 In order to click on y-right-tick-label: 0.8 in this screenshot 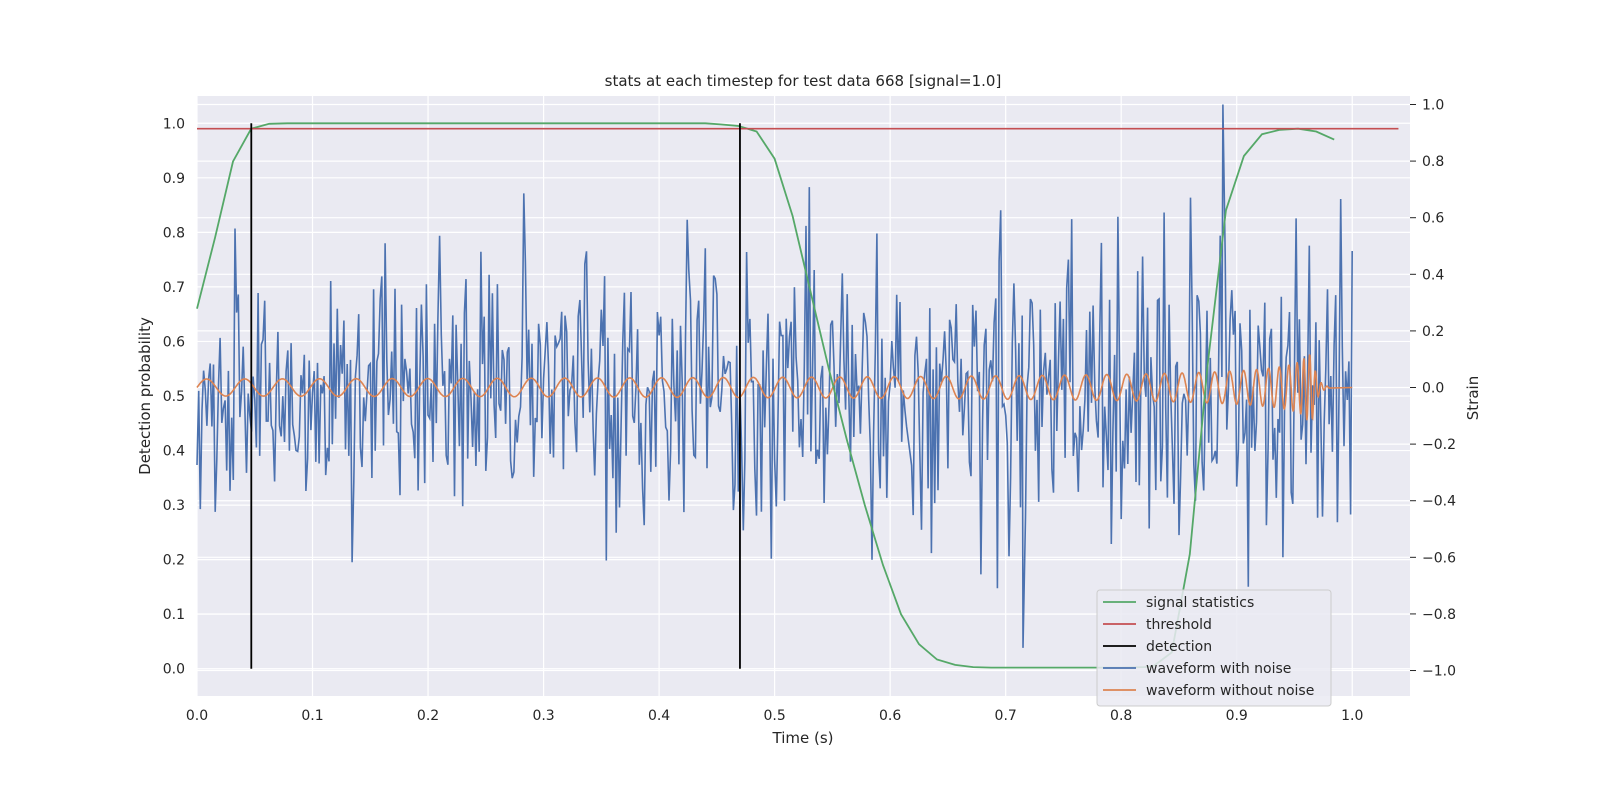, I will do `click(1433, 162)`.